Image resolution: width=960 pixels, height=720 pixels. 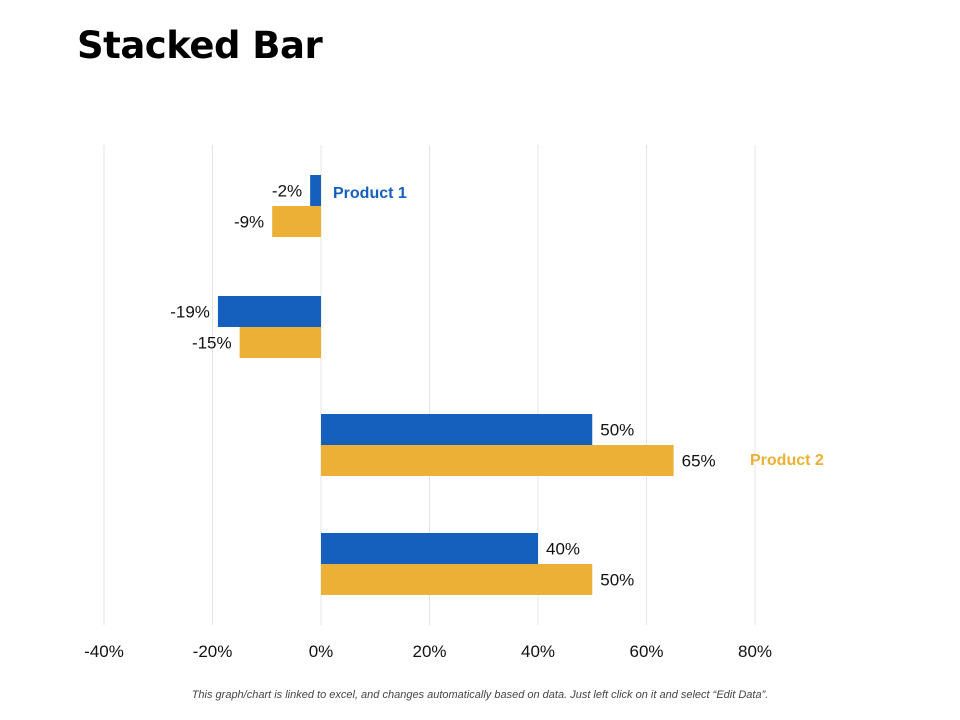 What do you see at coordinates (190, 312) in the screenshot?
I see `data-label: -19%` at bounding box center [190, 312].